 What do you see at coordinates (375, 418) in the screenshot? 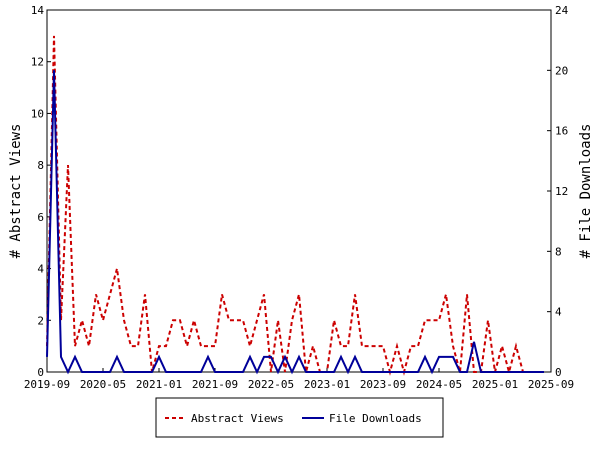
I see `legend-label-file-downloads: File Downloads` at bounding box center [375, 418].